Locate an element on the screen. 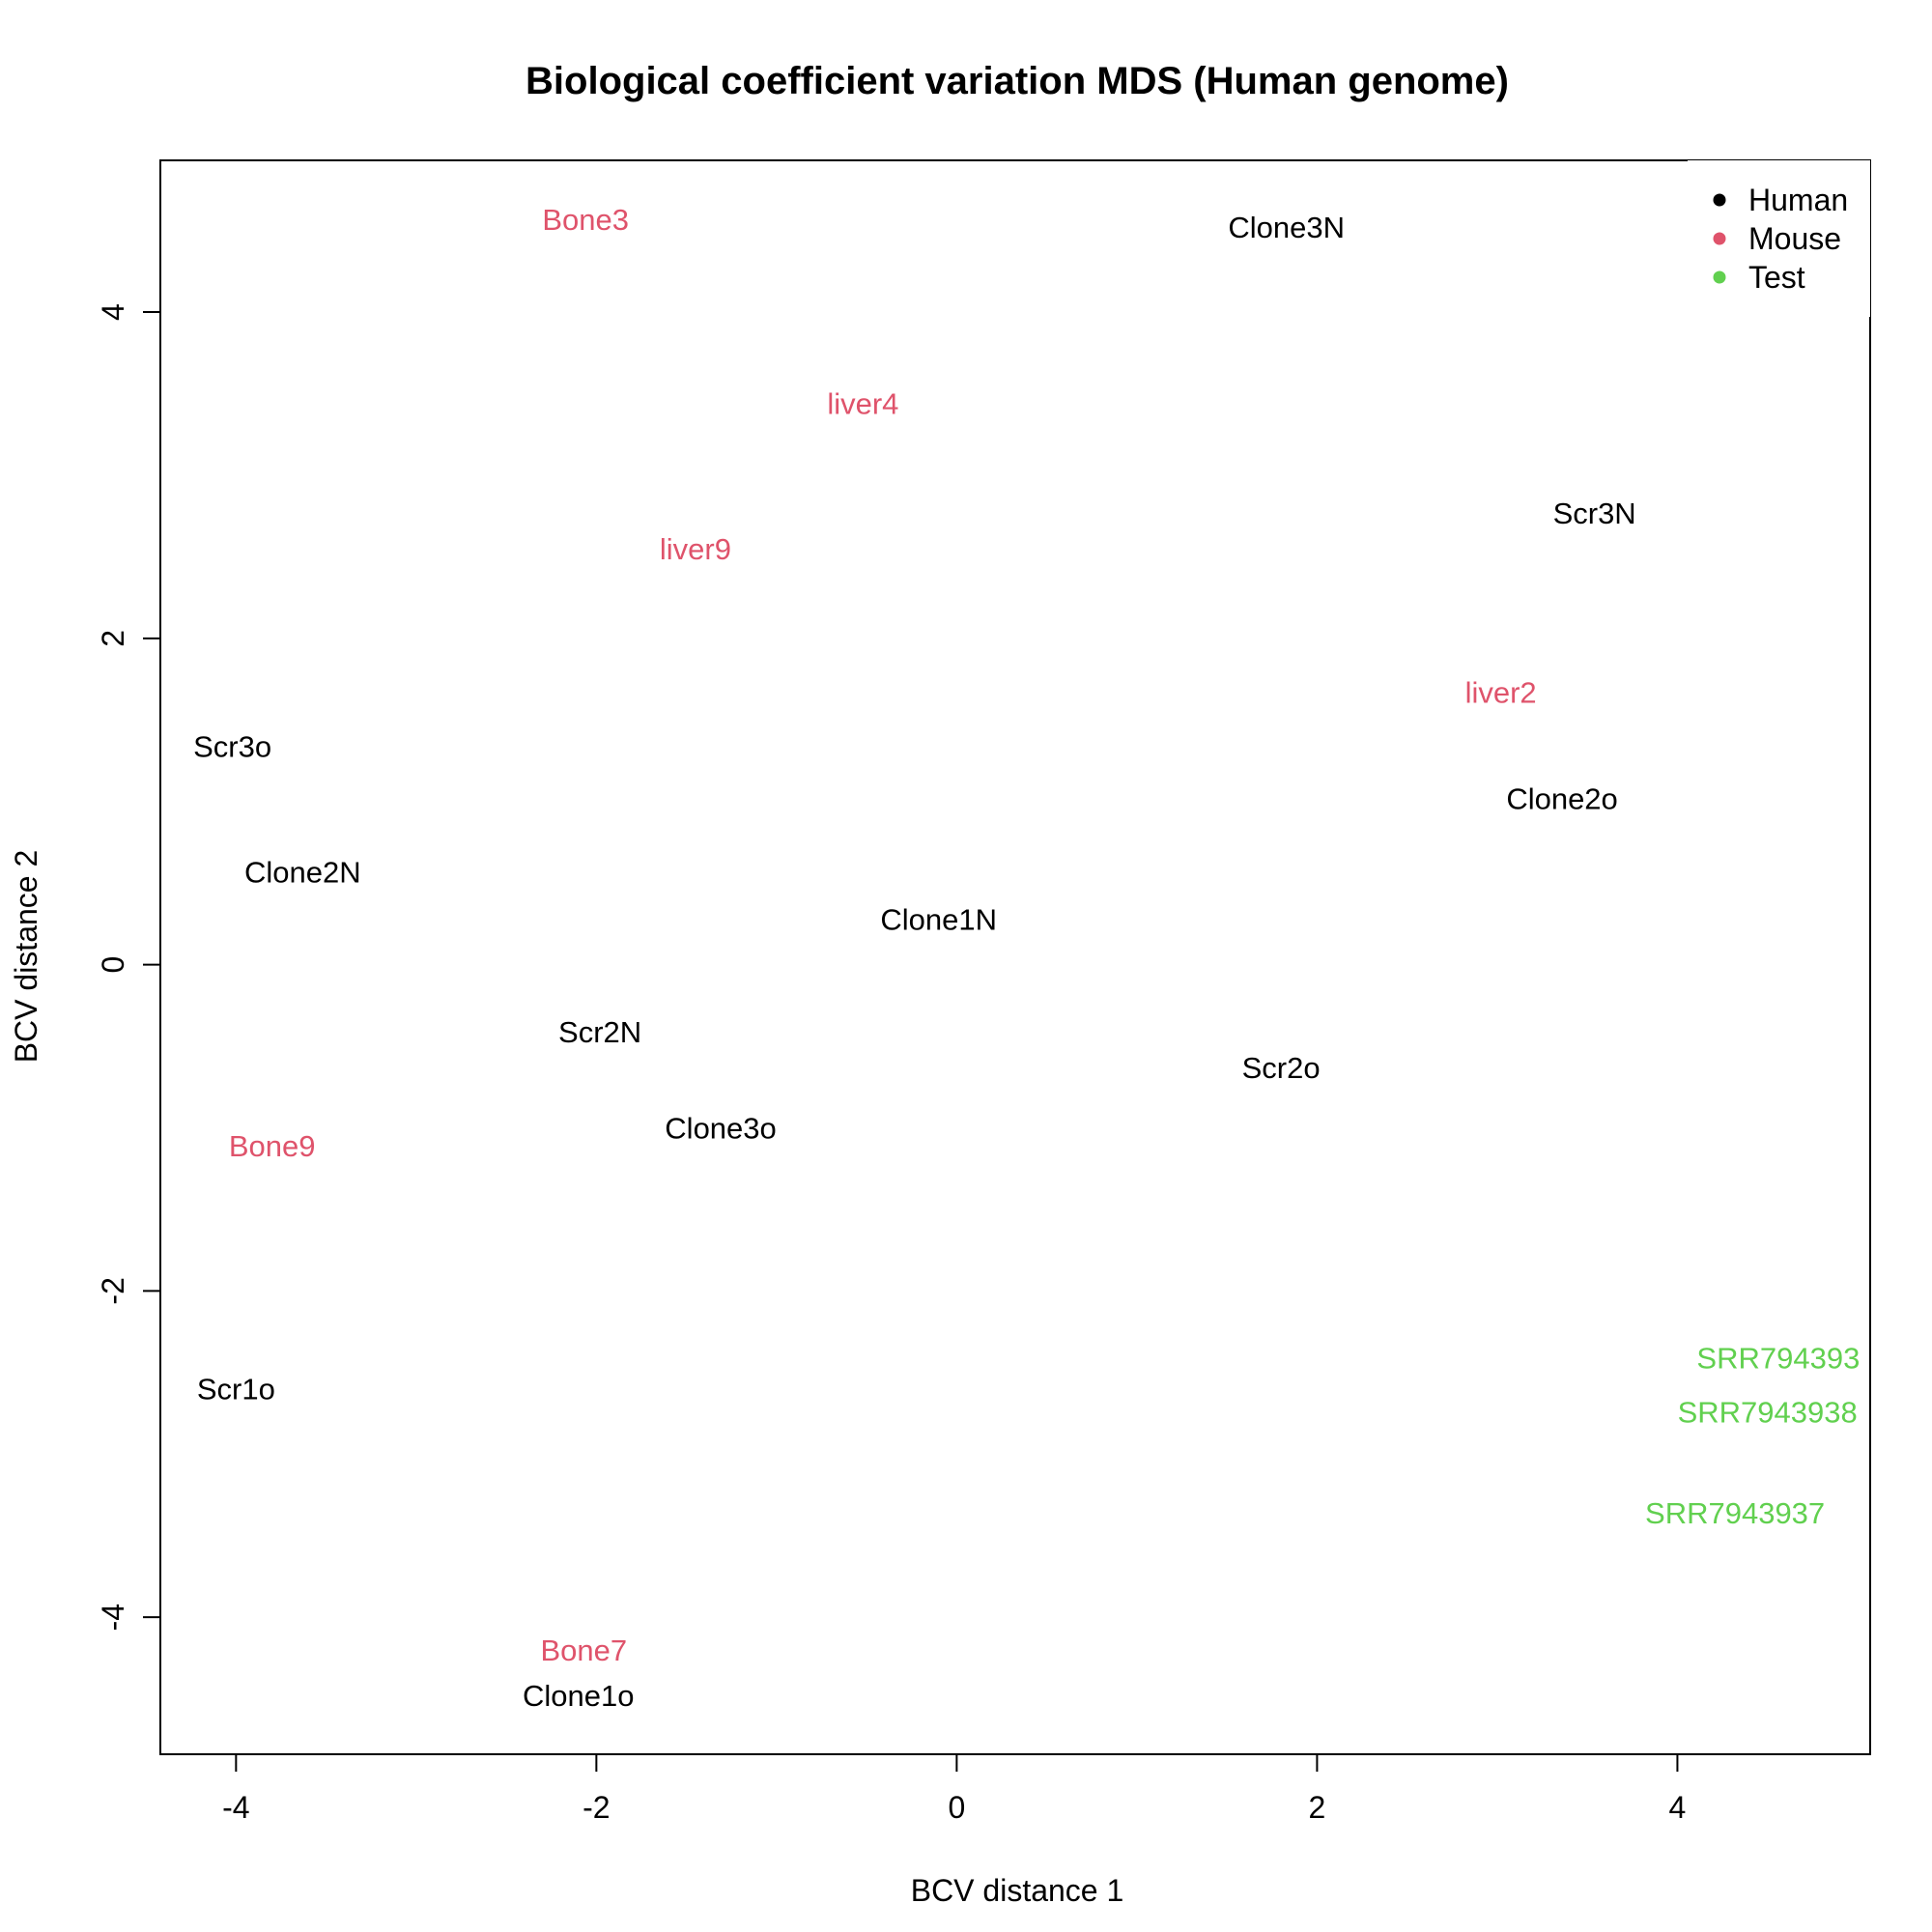 This screenshot has width=1932, height=1932. legend-label-test: Test is located at coordinates (1776, 277).